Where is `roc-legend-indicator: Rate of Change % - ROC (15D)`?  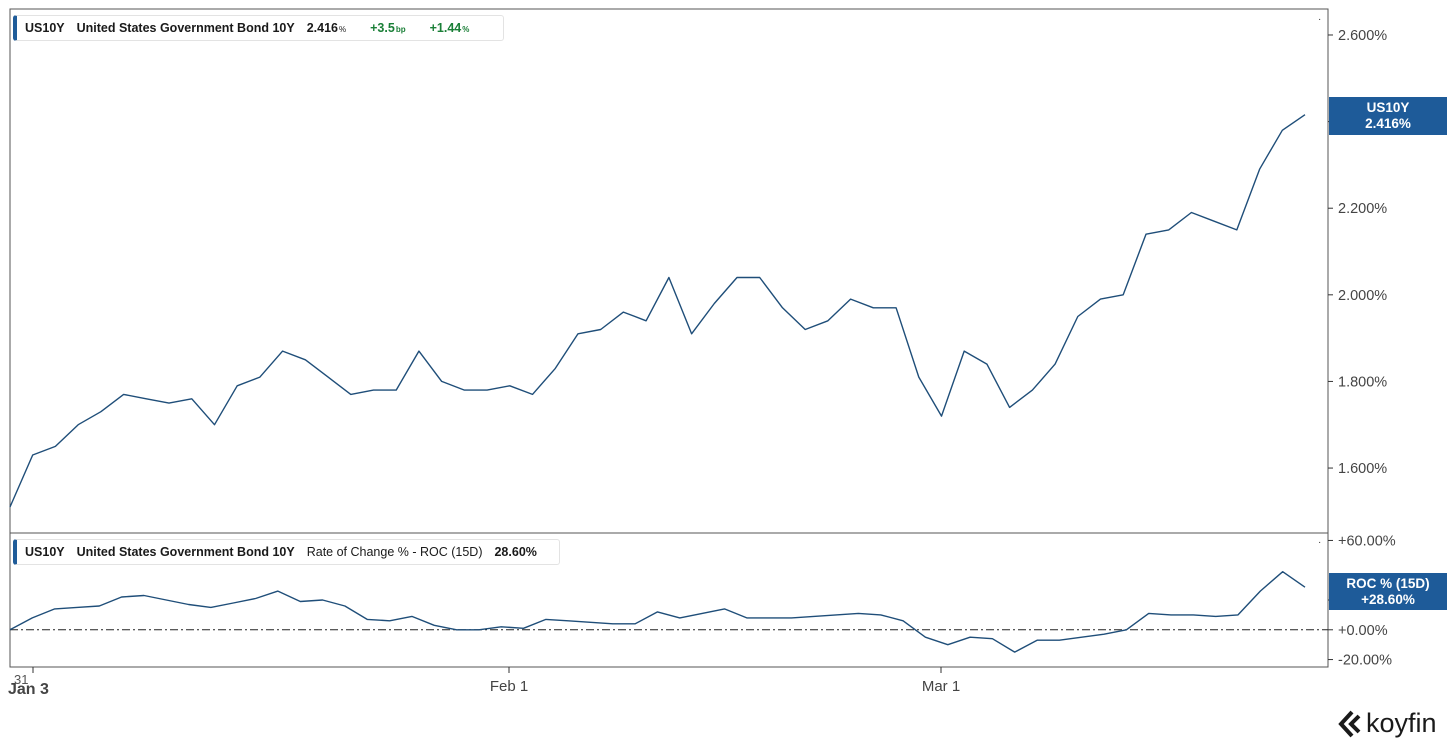
roc-legend-indicator: Rate of Change % - ROC (15D) is located at coordinates (394, 552).